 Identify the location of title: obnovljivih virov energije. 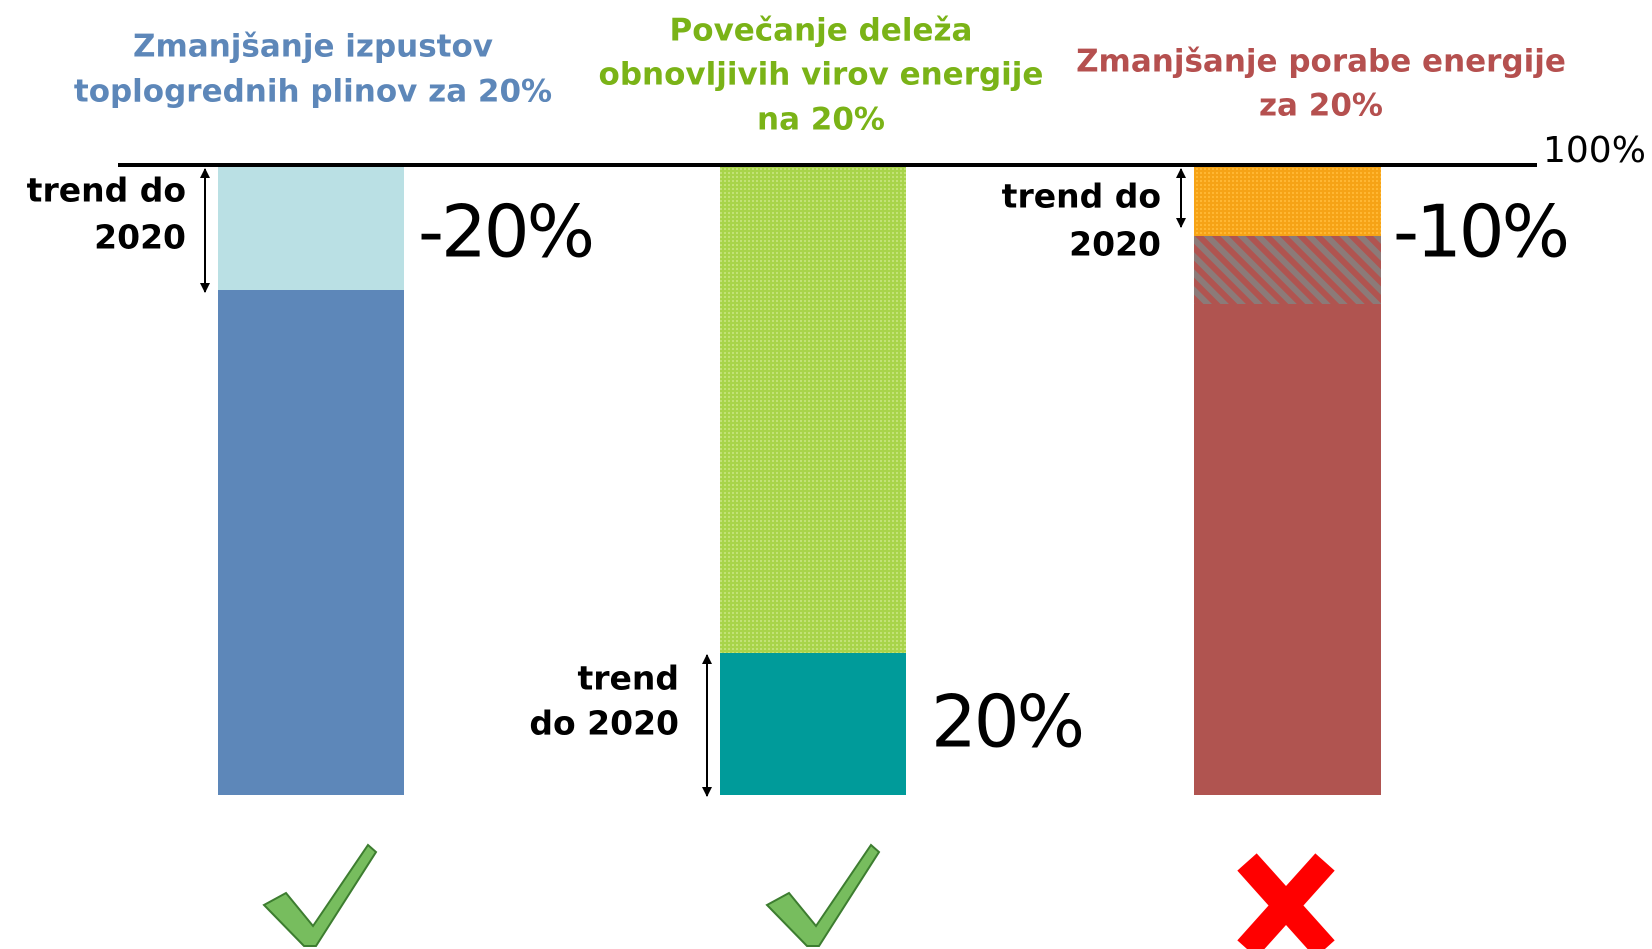
(821, 75).